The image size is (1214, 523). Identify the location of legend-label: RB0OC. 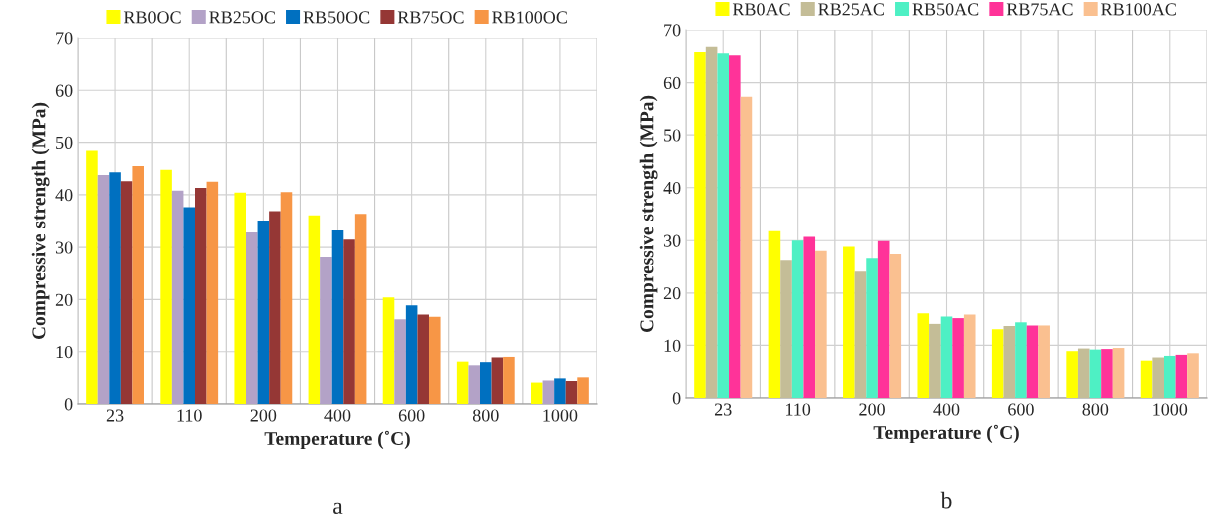
(152, 17).